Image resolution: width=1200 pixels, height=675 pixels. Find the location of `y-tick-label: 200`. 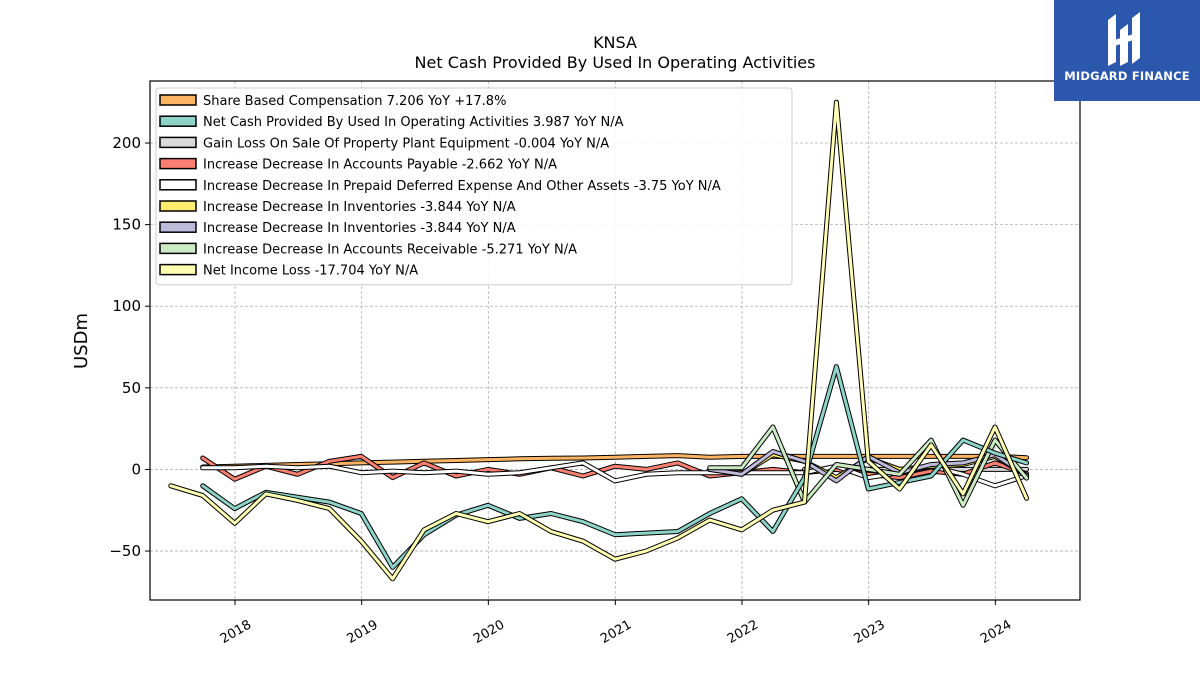

y-tick-label: 200 is located at coordinates (126, 143).